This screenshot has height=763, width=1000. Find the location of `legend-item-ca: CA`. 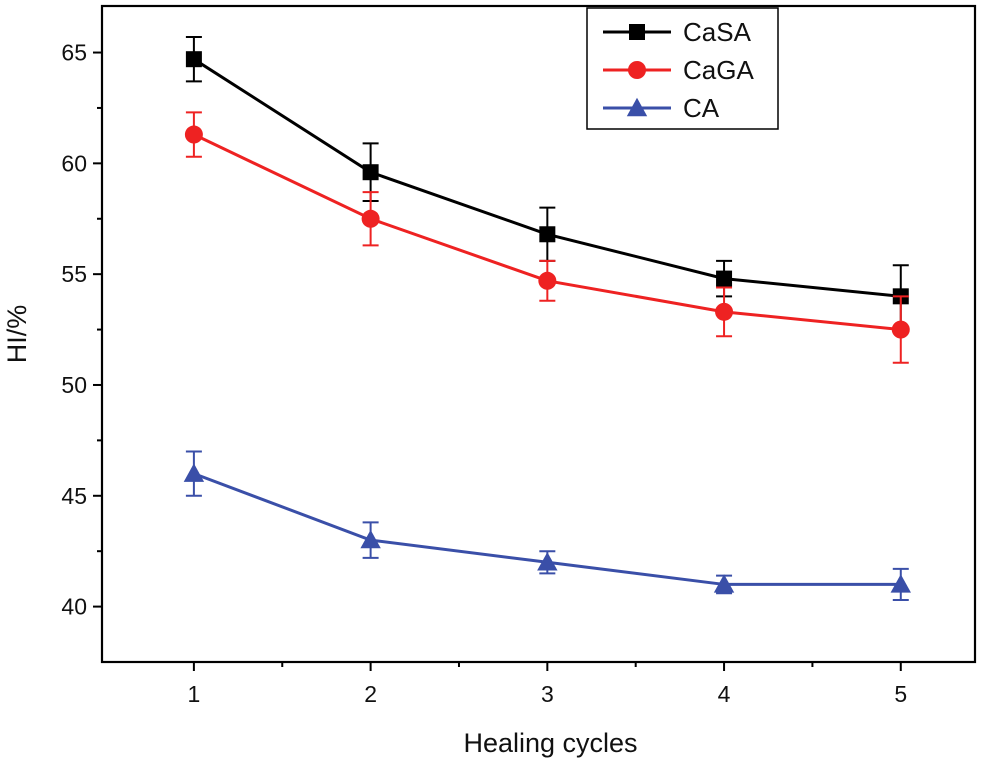

legend-item-ca: CA is located at coordinates (661, 108).